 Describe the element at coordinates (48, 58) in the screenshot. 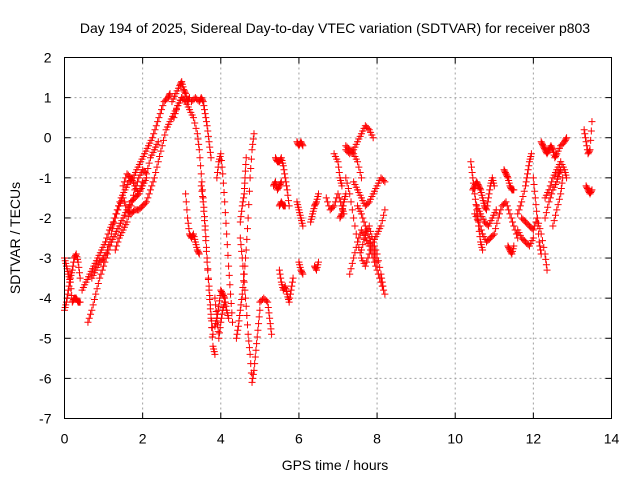

I see `y-tick-label: 2` at that location.